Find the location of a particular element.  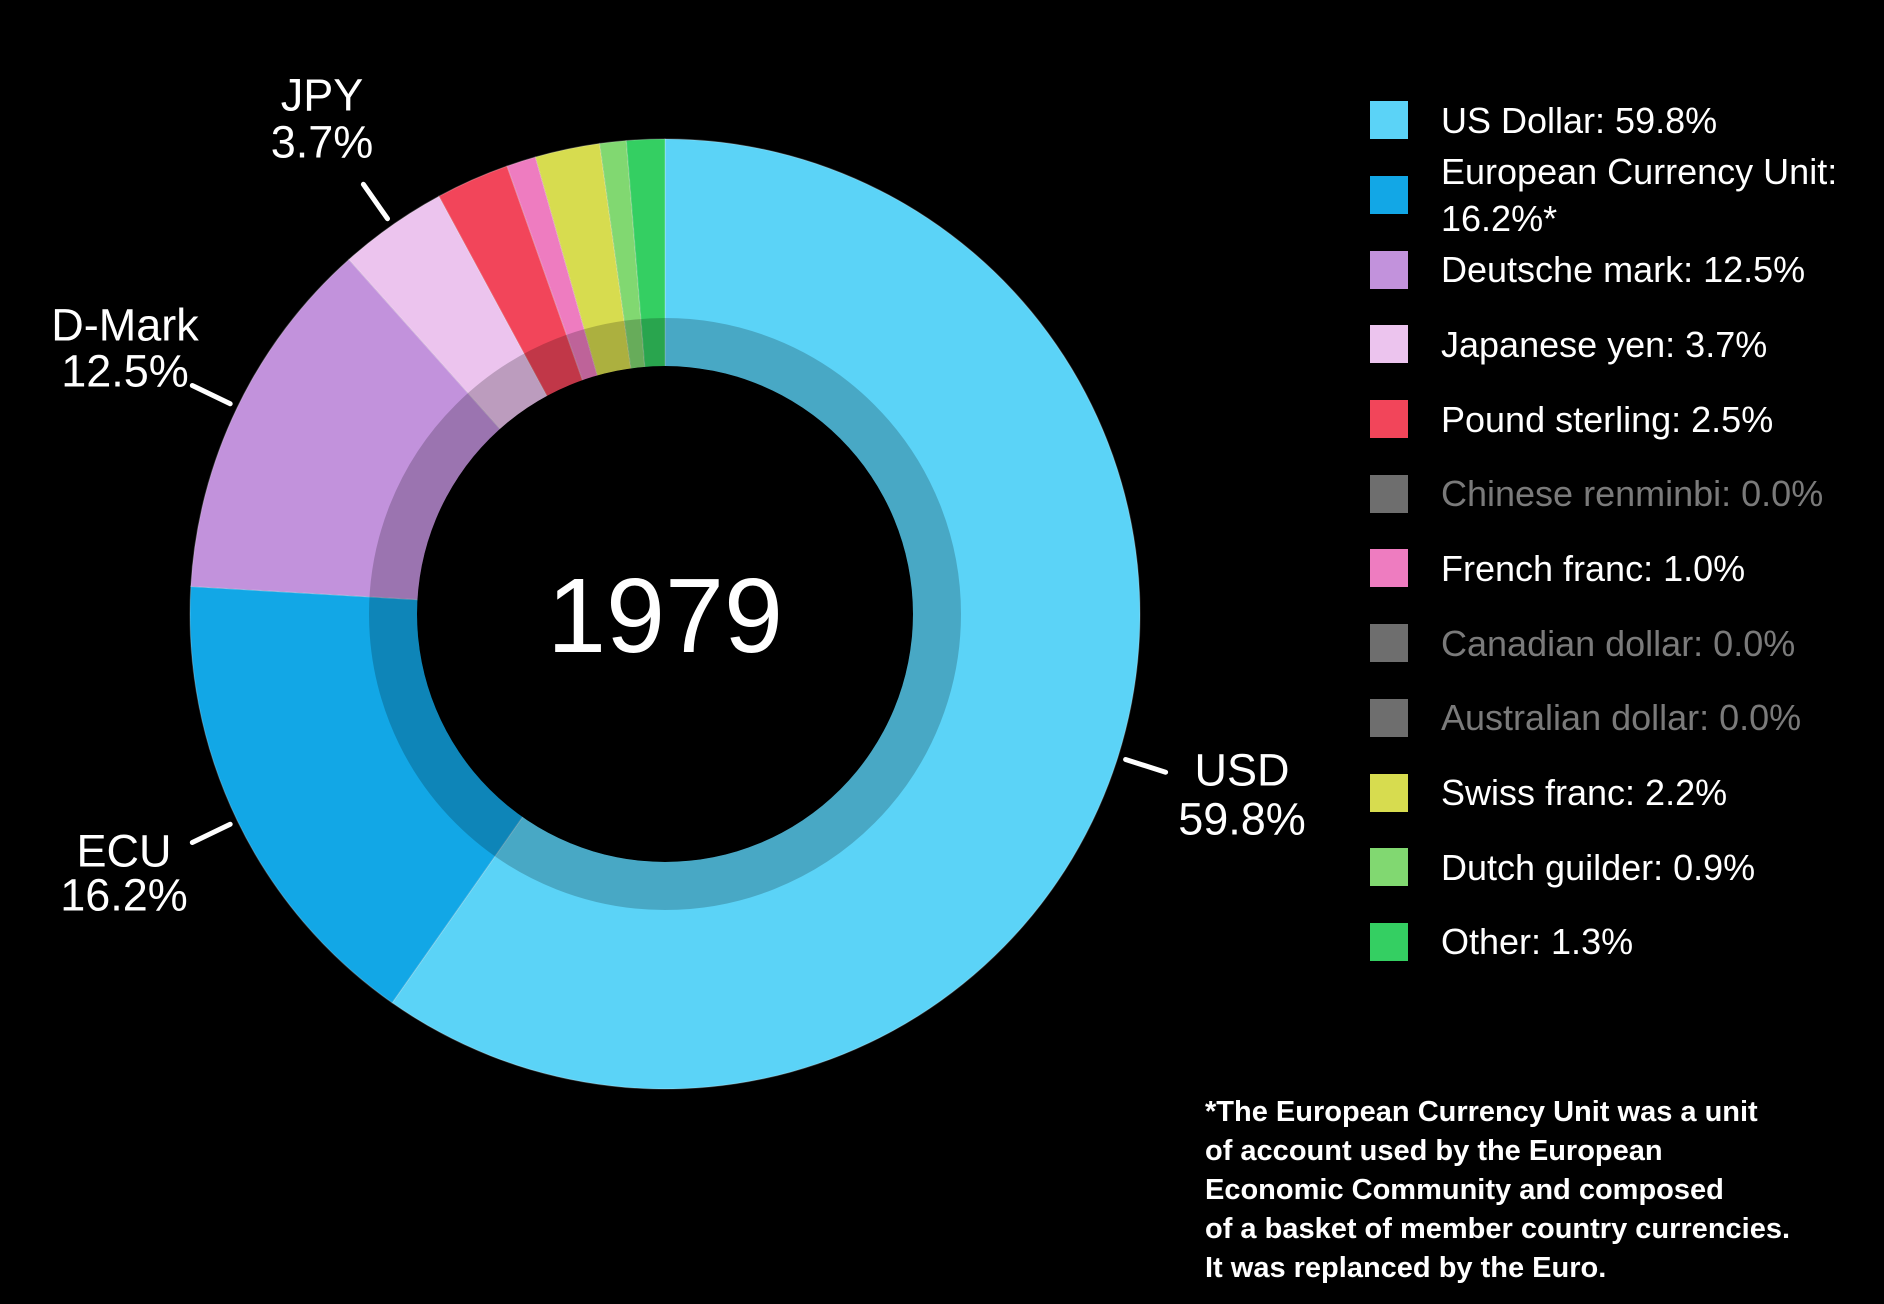

legend-item-french-franc: French franc: 1.0% is located at coordinates (1621, 568).